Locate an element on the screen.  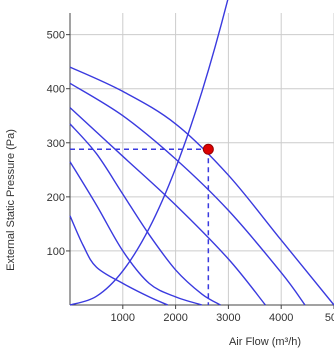
y-tick-label: 500 is located at coordinates (56, 36).